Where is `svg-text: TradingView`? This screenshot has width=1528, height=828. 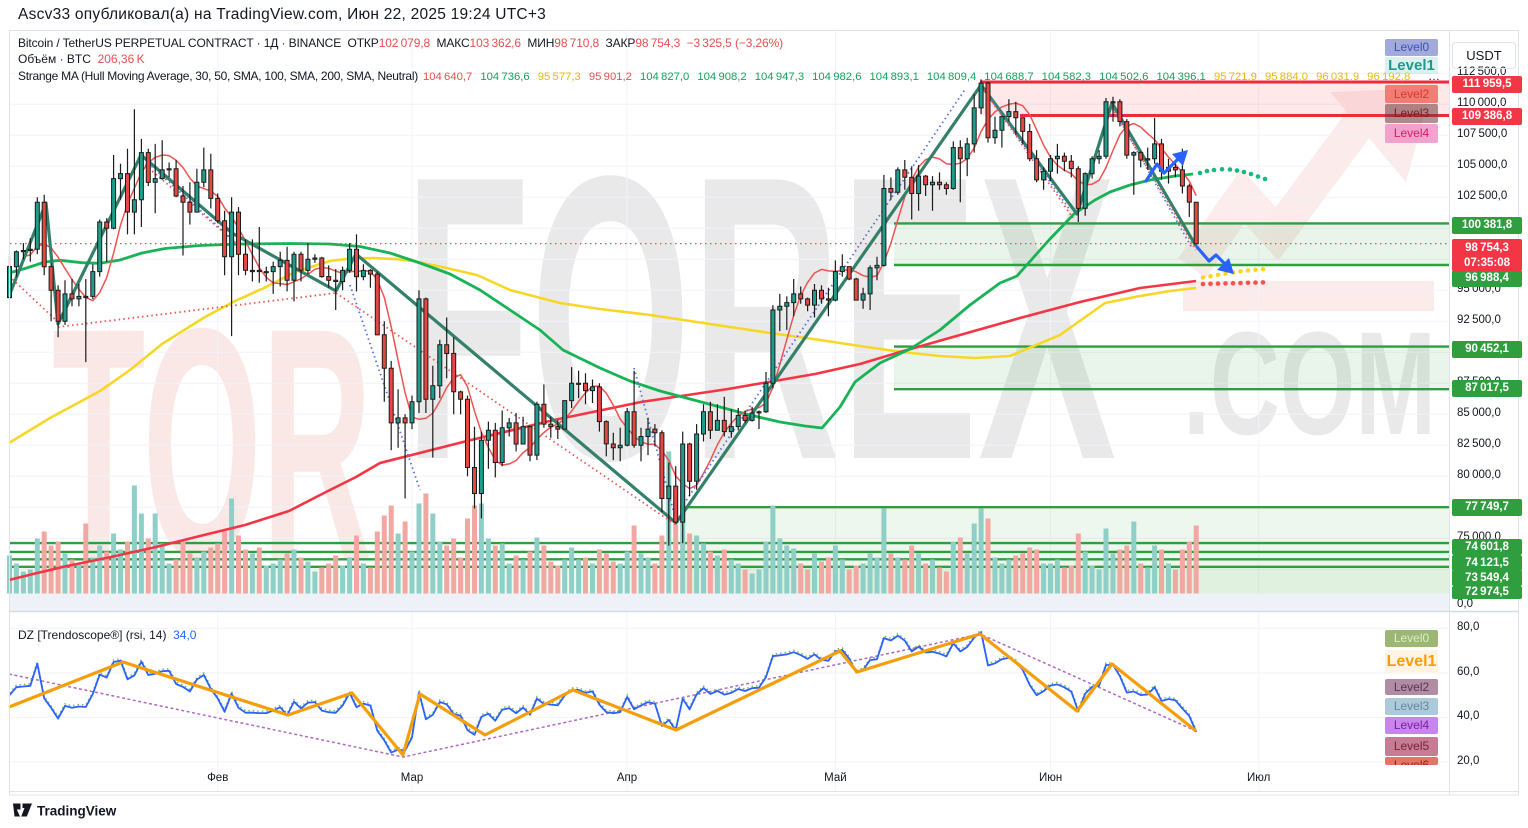
svg-text: TradingView is located at coordinates (77, 811).